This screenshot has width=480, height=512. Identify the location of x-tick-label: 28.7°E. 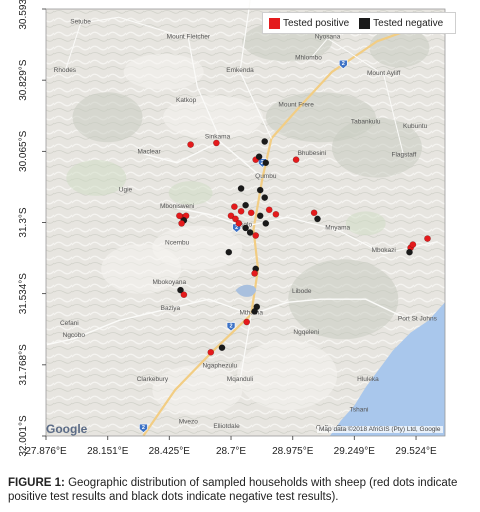
(231, 451).